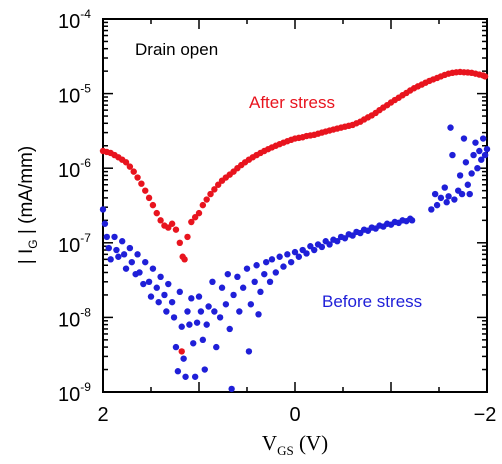 This screenshot has height=464, width=502. Describe the element at coordinates (33, 243) in the screenshot. I see `y-axis-title-sub: G` at that location.